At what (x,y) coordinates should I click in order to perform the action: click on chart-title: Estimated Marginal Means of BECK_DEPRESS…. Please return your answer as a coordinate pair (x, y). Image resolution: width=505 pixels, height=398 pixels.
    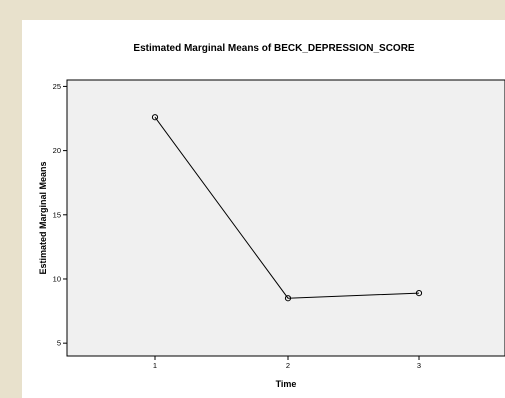
    Looking at the image, I should click on (274, 48).